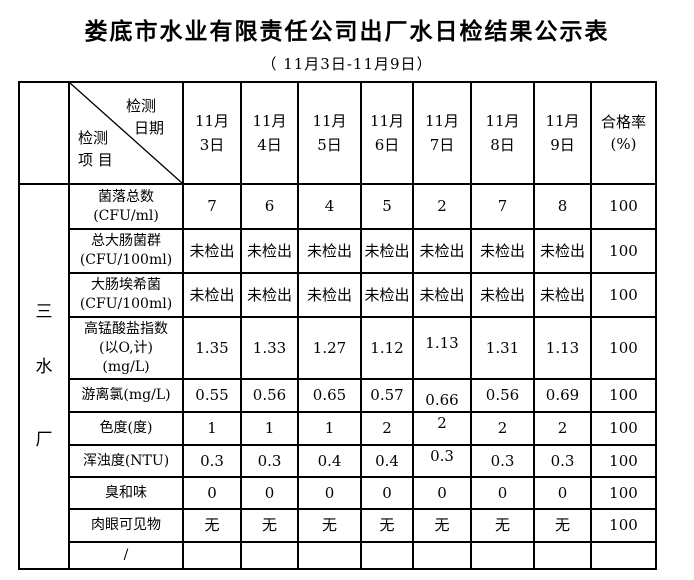 Image resolution: width=694 pixels, height=580 pixels. I want to click on item-name-line: 高锰酸盐指数, so click(126, 328).